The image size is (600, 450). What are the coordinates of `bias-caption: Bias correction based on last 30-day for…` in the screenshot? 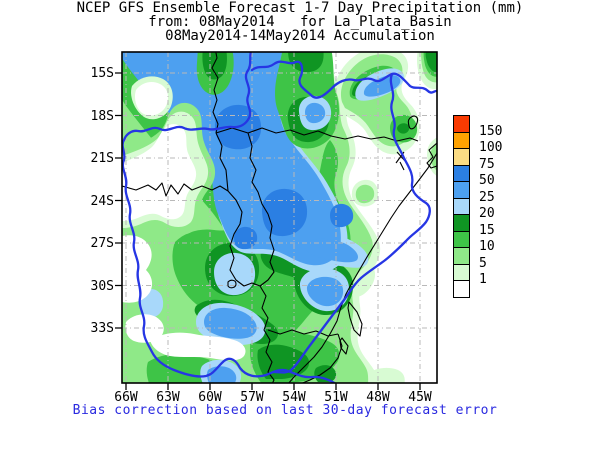 It's located at (285, 410).